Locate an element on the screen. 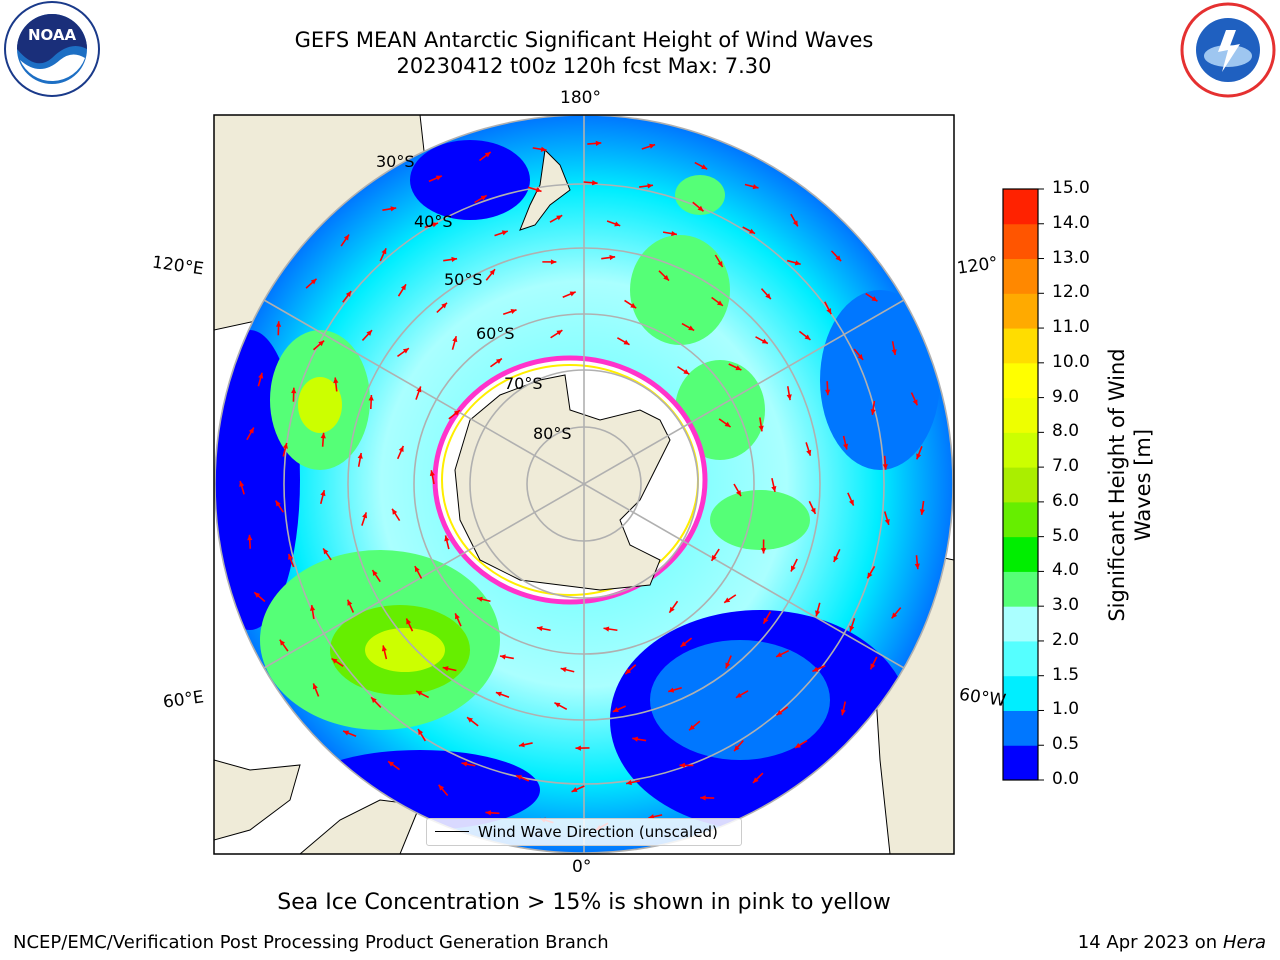  lat-label-70s: 70°S is located at coordinates (523, 383).